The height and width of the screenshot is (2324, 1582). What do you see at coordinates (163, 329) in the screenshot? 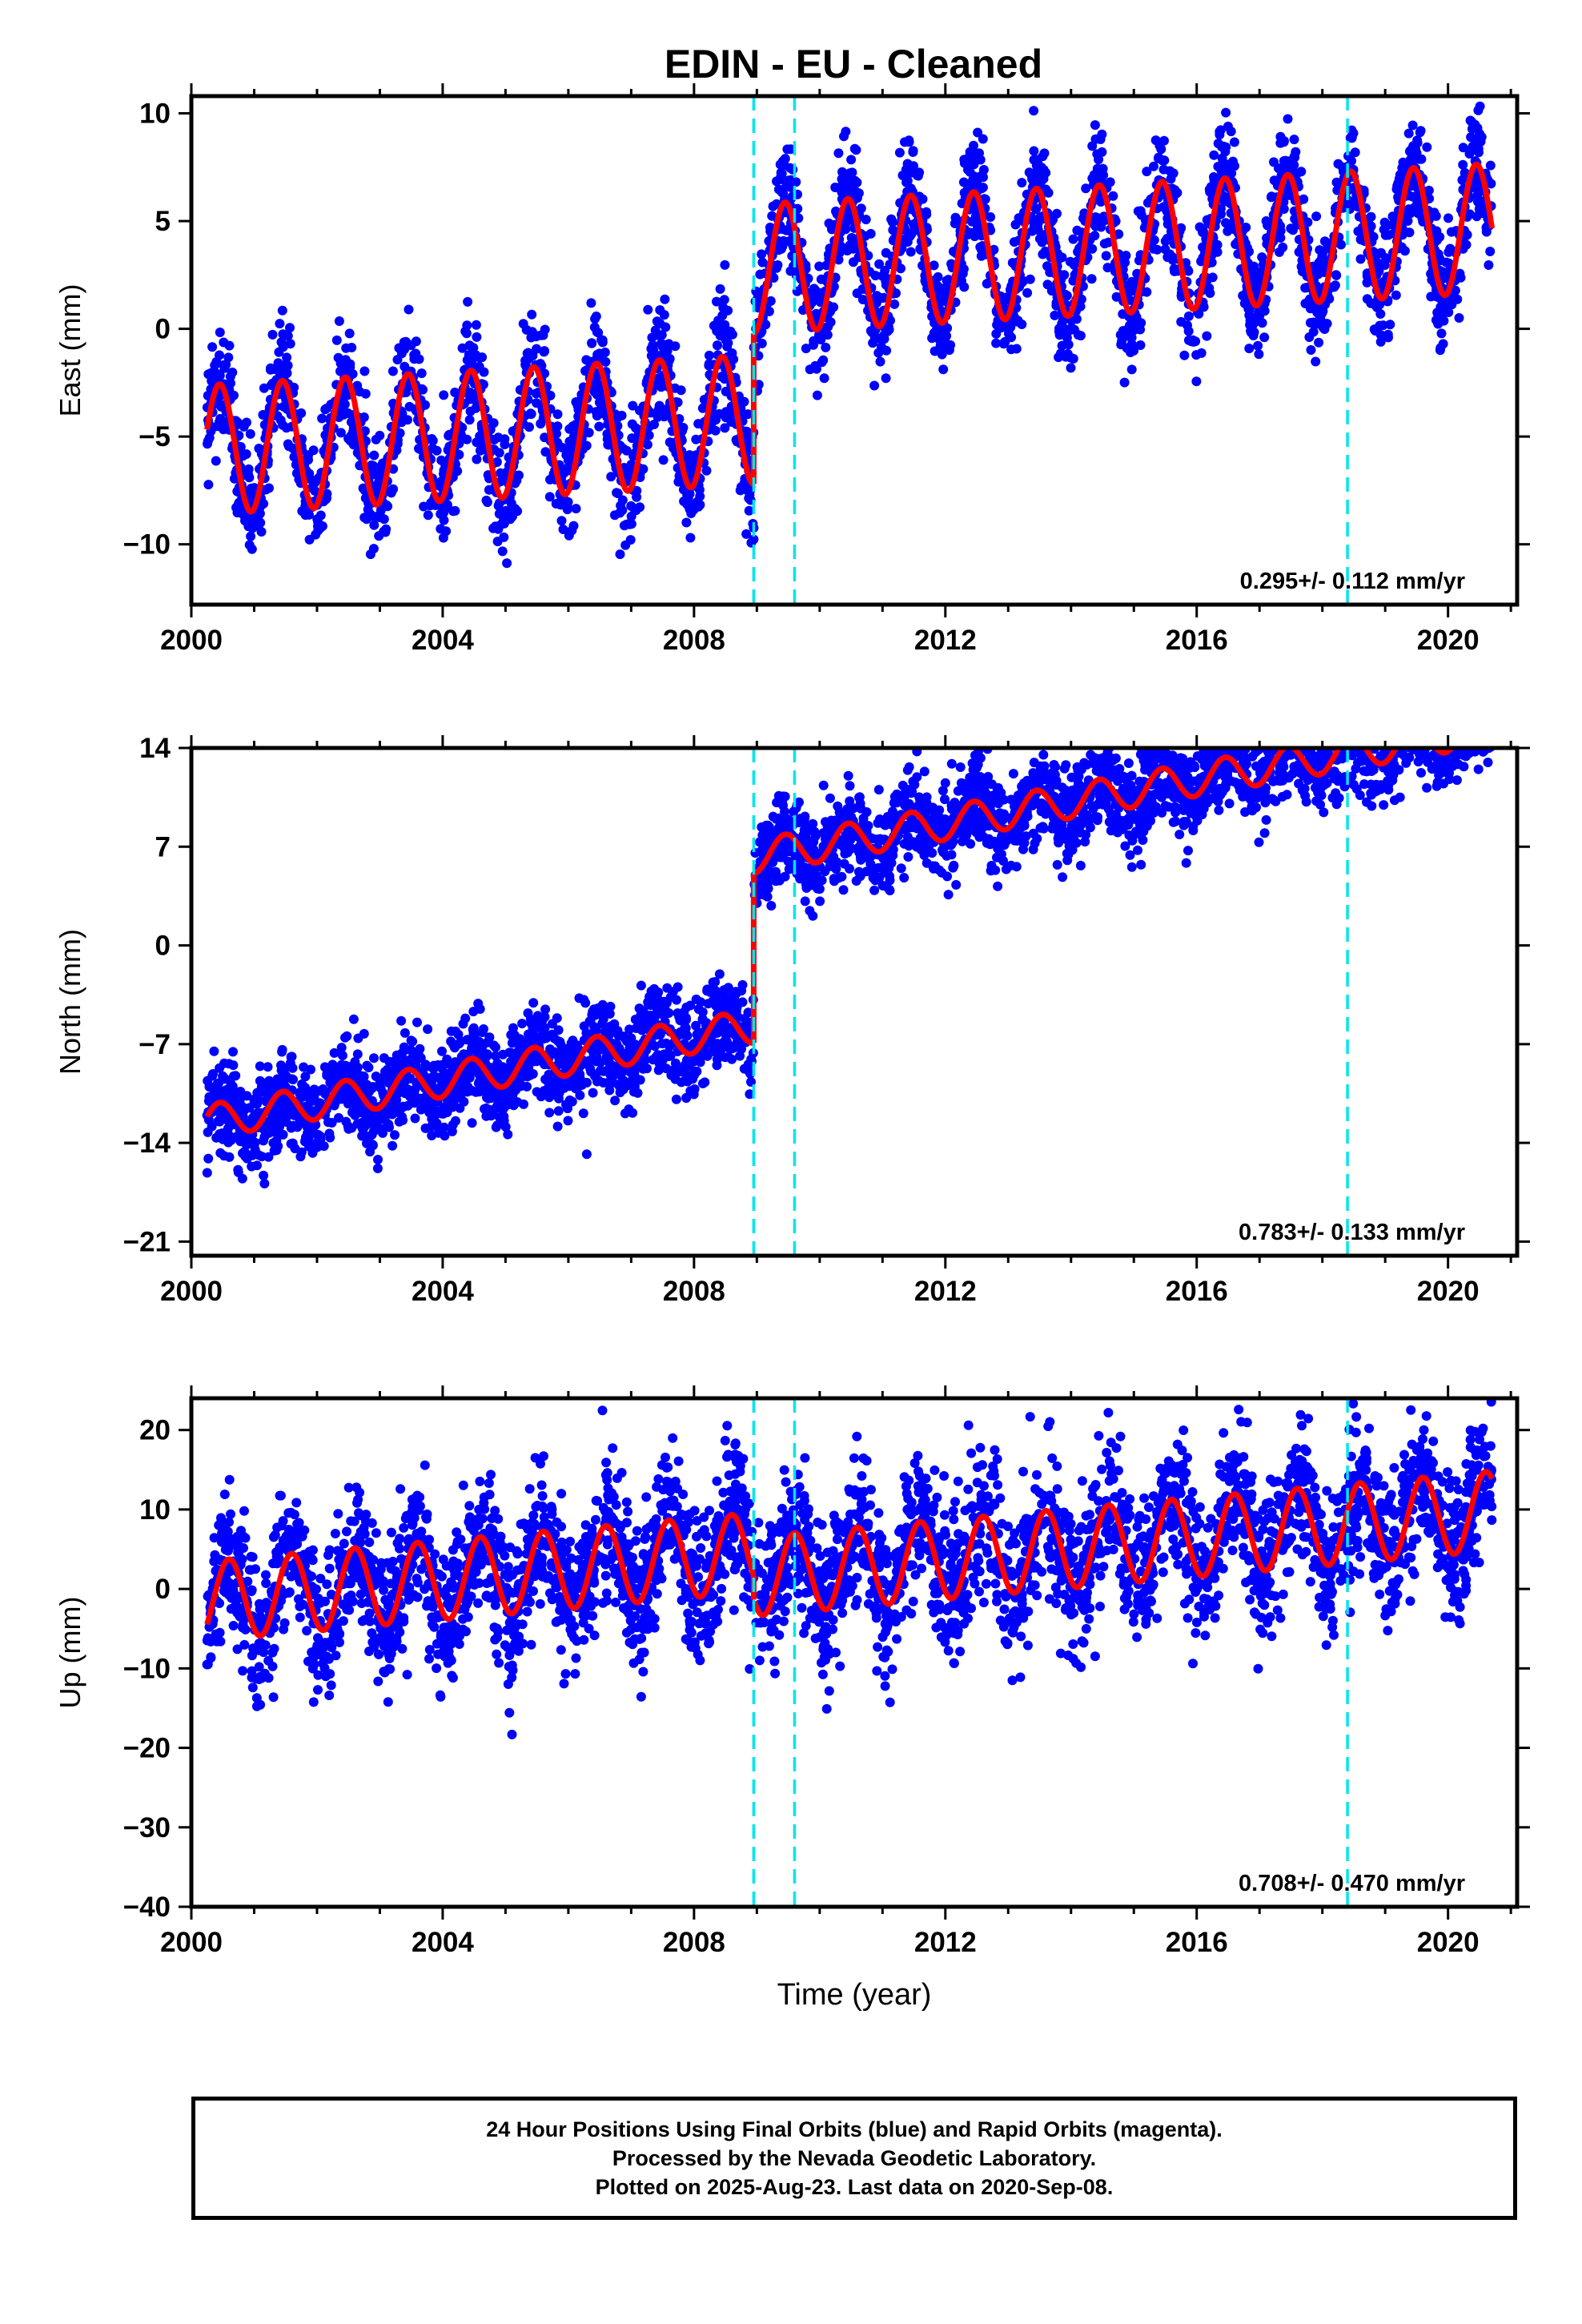
I see `y-tick-label: 0` at bounding box center [163, 329].